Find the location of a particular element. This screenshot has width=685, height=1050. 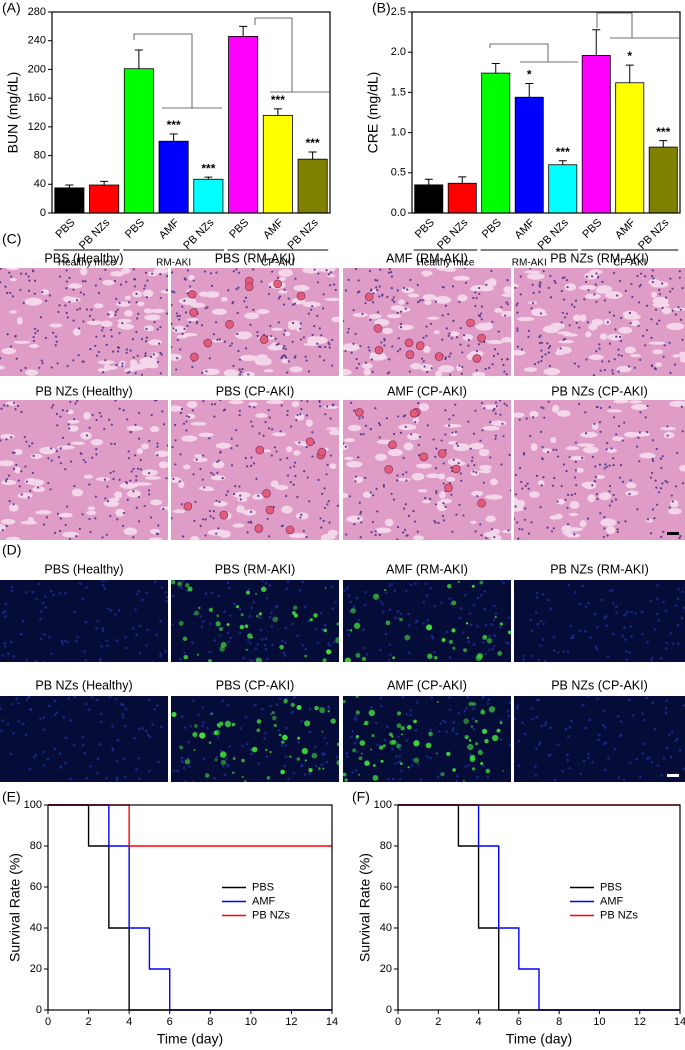

x-tick-label: 12 is located at coordinates (640, 1022).